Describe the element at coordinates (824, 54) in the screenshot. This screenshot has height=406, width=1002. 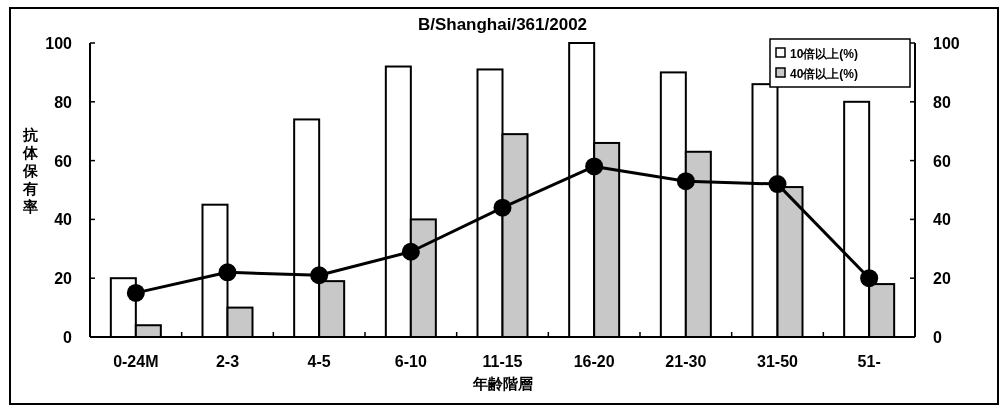
I see `legend-label: 10倍以上(%)` at that location.